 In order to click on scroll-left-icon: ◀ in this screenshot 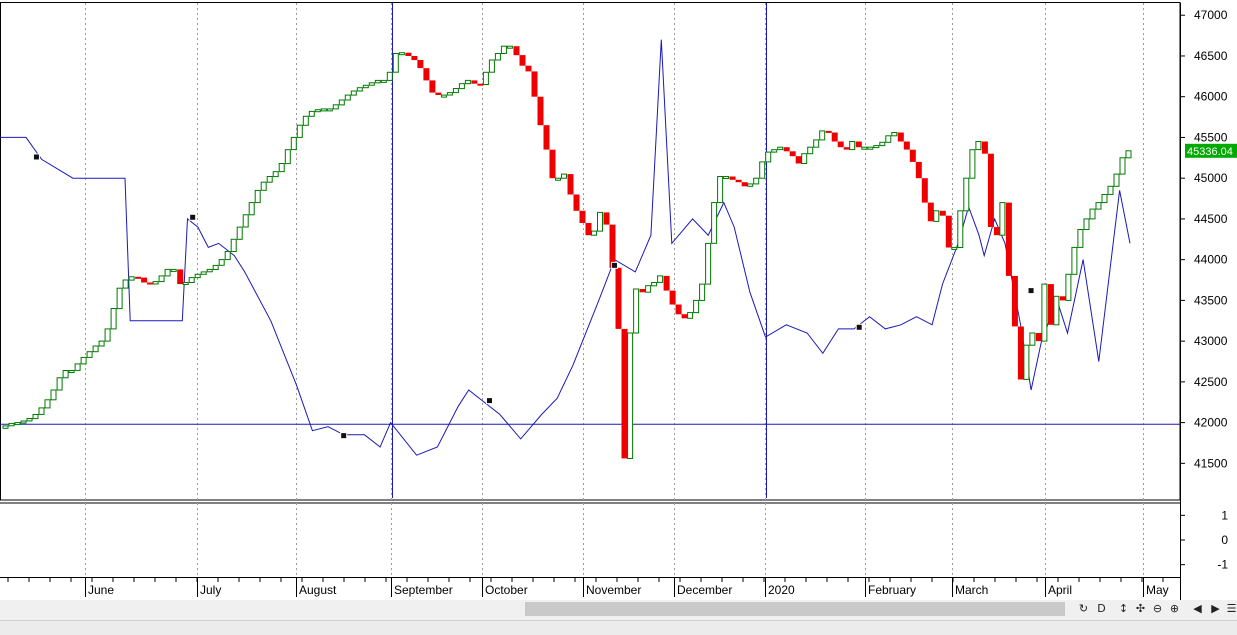, I will do `click(1197, 608)`.